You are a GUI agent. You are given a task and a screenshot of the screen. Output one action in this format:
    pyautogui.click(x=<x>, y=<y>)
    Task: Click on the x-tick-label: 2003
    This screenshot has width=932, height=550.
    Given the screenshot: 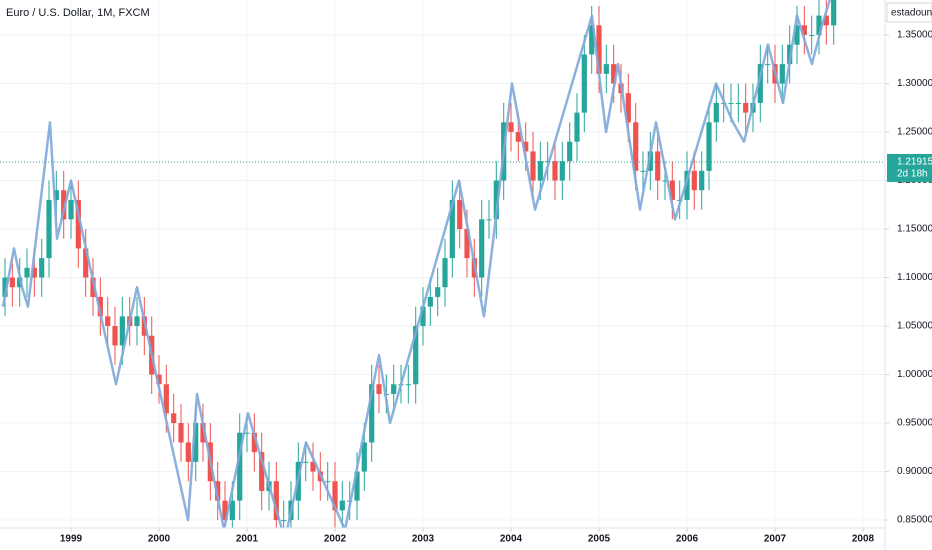 What is the action you would take?
    pyautogui.click(x=423, y=539)
    